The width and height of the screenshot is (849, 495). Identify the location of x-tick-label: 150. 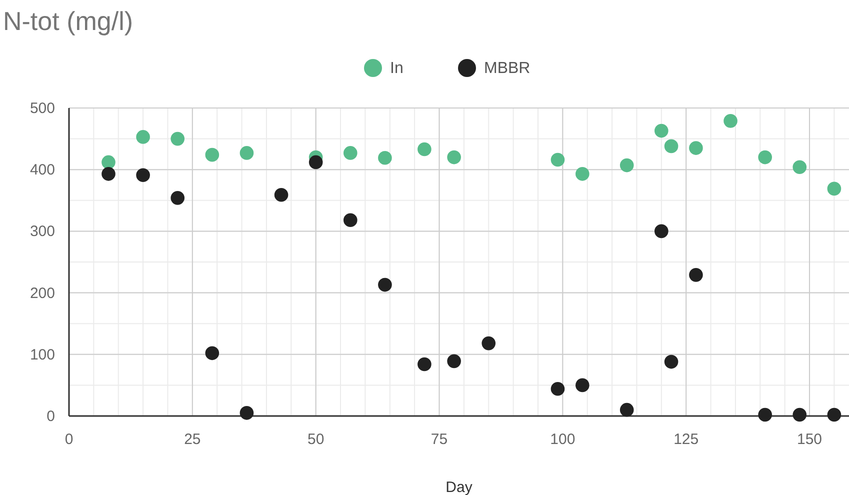
(809, 439).